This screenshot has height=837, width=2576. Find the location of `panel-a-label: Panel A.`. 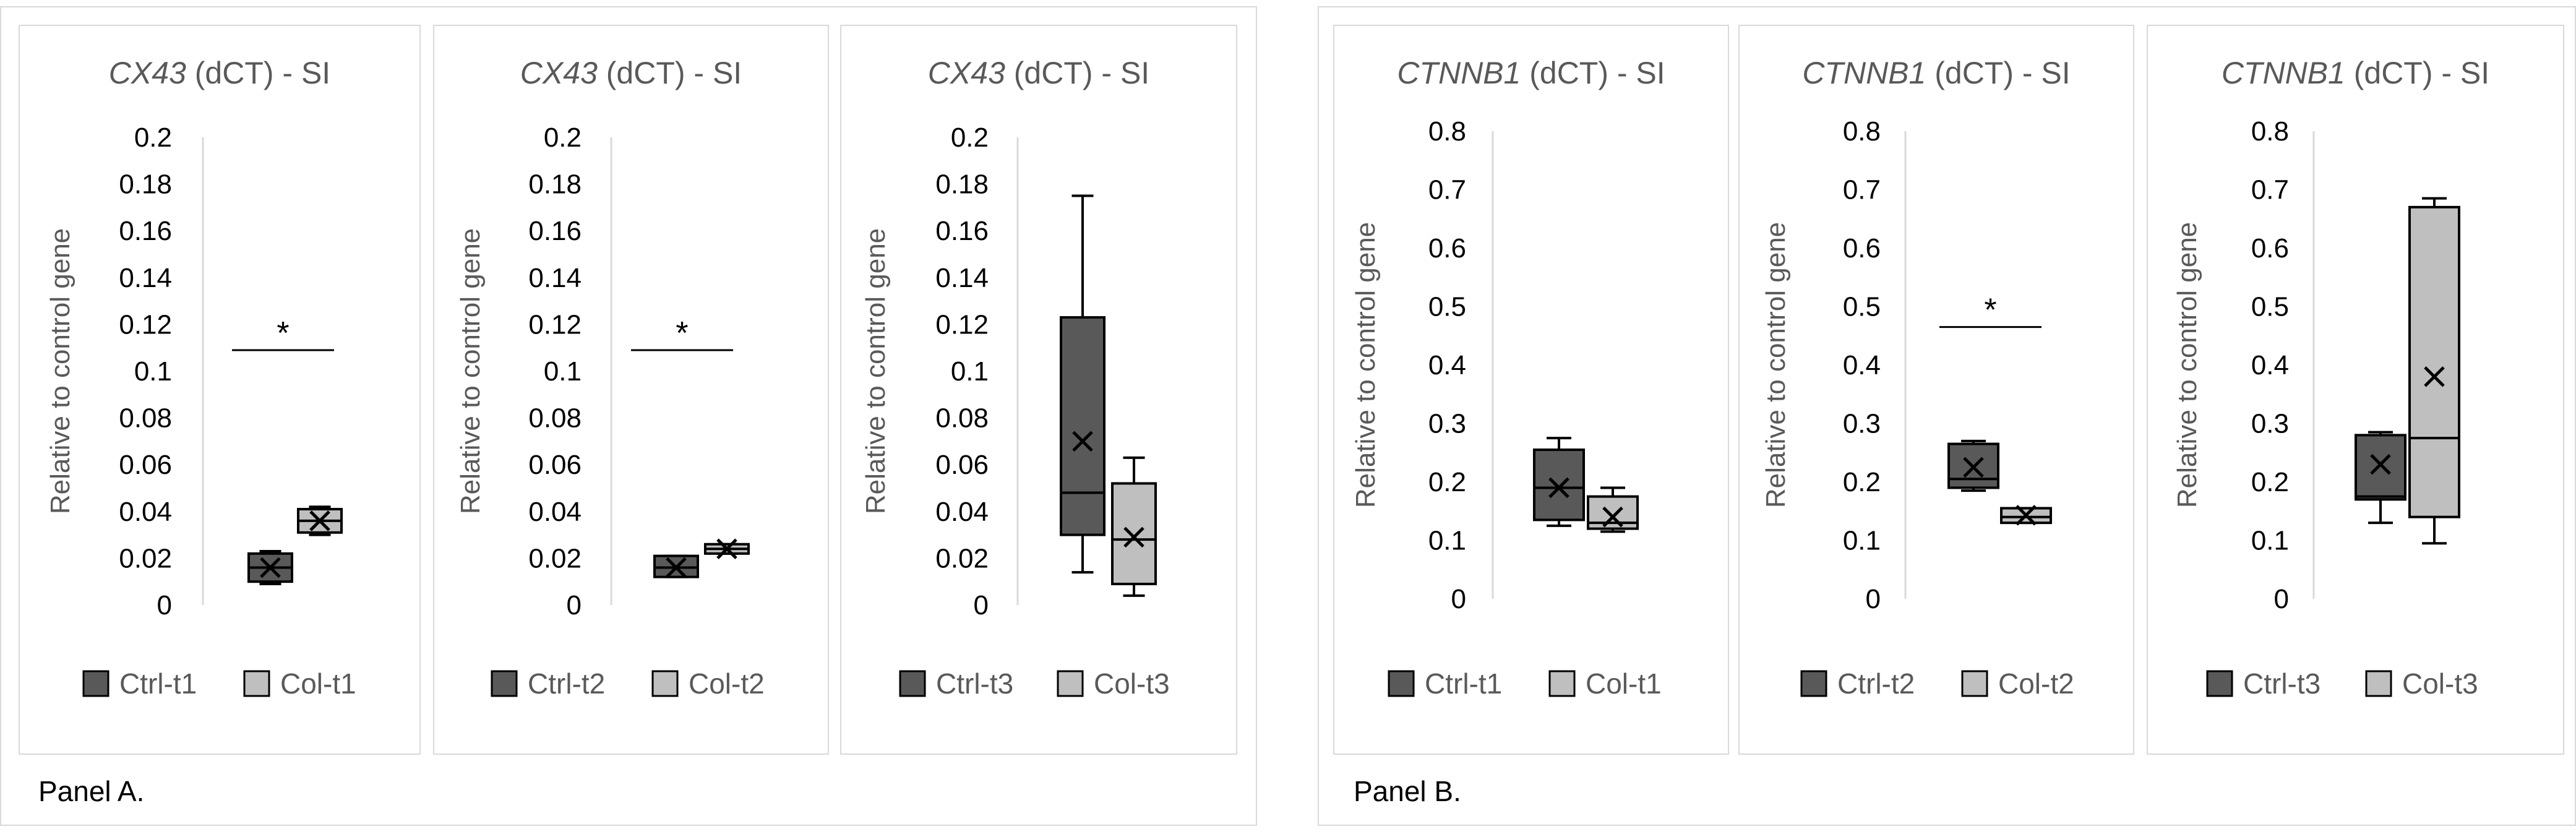

panel-a-label: Panel A. is located at coordinates (91, 791).